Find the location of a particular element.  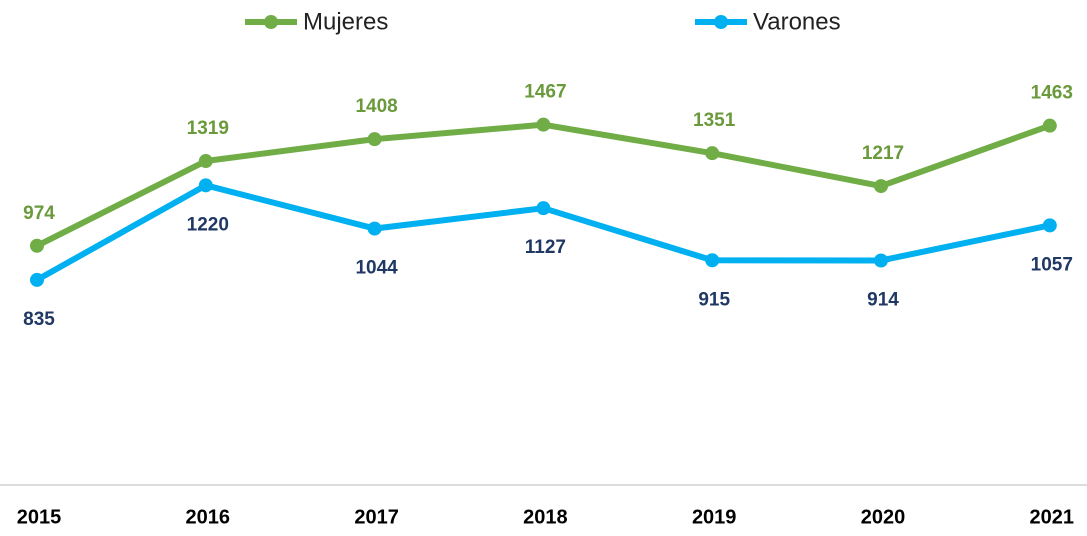

x-tick-label: 2018 is located at coordinates (545, 517).